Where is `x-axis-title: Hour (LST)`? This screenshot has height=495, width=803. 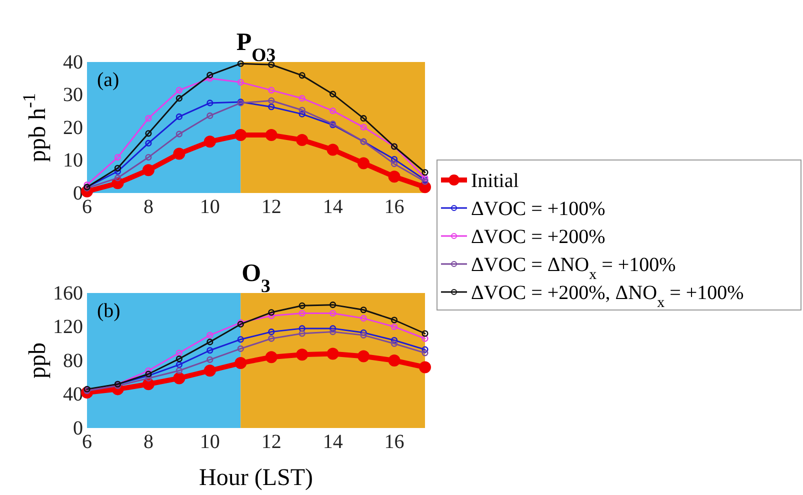 x-axis-title: Hour (LST) is located at coordinates (256, 478).